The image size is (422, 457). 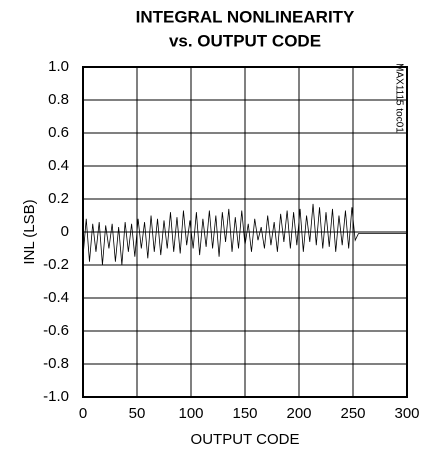 I want to click on x-axis-label: OUTPUT CODE, so click(x=245, y=439).